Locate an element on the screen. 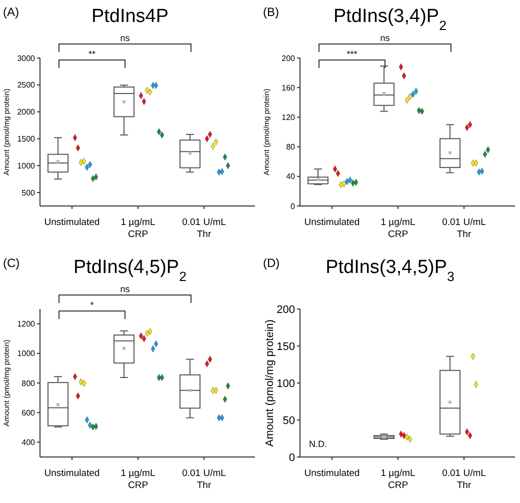  chart-title: PtdIns(3,4)P$_{2}$ is located at coordinates (390, 19).